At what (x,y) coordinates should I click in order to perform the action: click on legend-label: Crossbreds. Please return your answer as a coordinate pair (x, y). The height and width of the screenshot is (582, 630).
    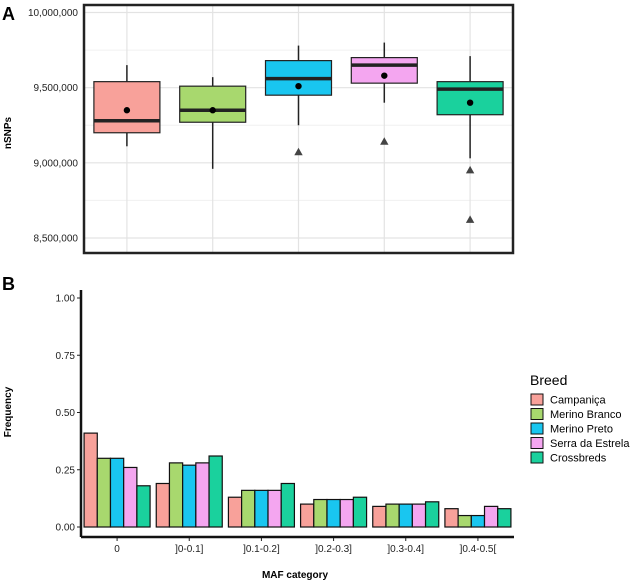
    Looking at the image, I should click on (578, 459).